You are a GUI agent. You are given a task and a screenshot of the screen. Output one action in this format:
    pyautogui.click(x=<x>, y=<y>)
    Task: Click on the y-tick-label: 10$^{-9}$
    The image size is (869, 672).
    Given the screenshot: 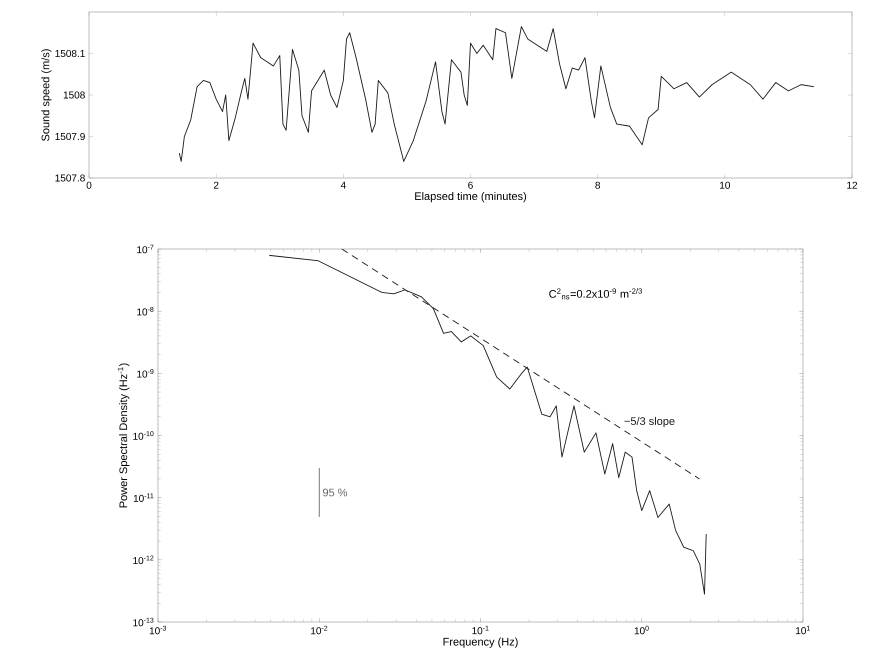 What is the action you would take?
    pyautogui.click(x=145, y=373)
    